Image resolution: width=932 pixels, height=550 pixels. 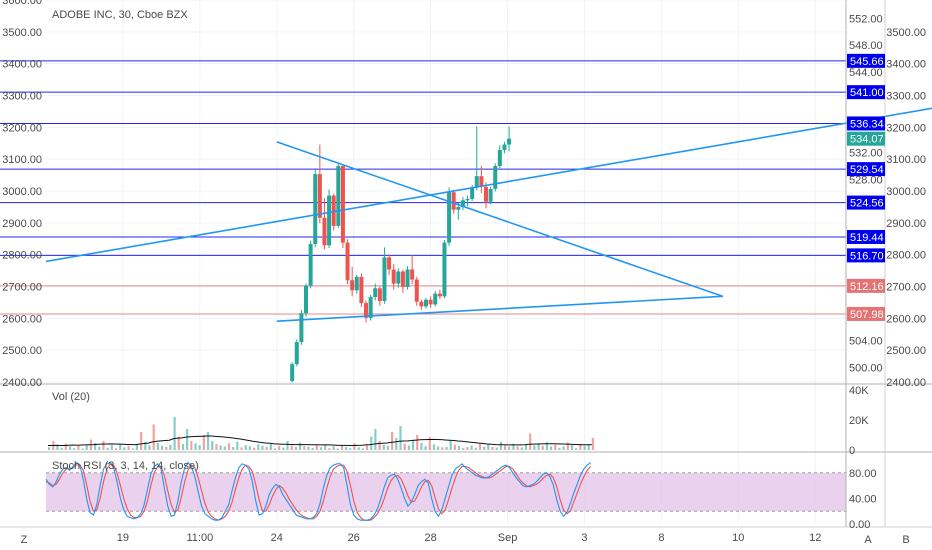 What do you see at coordinates (22, 256) in the screenshot?
I see `left-axis-tick: 2800.00` at bounding box center [22, 256].